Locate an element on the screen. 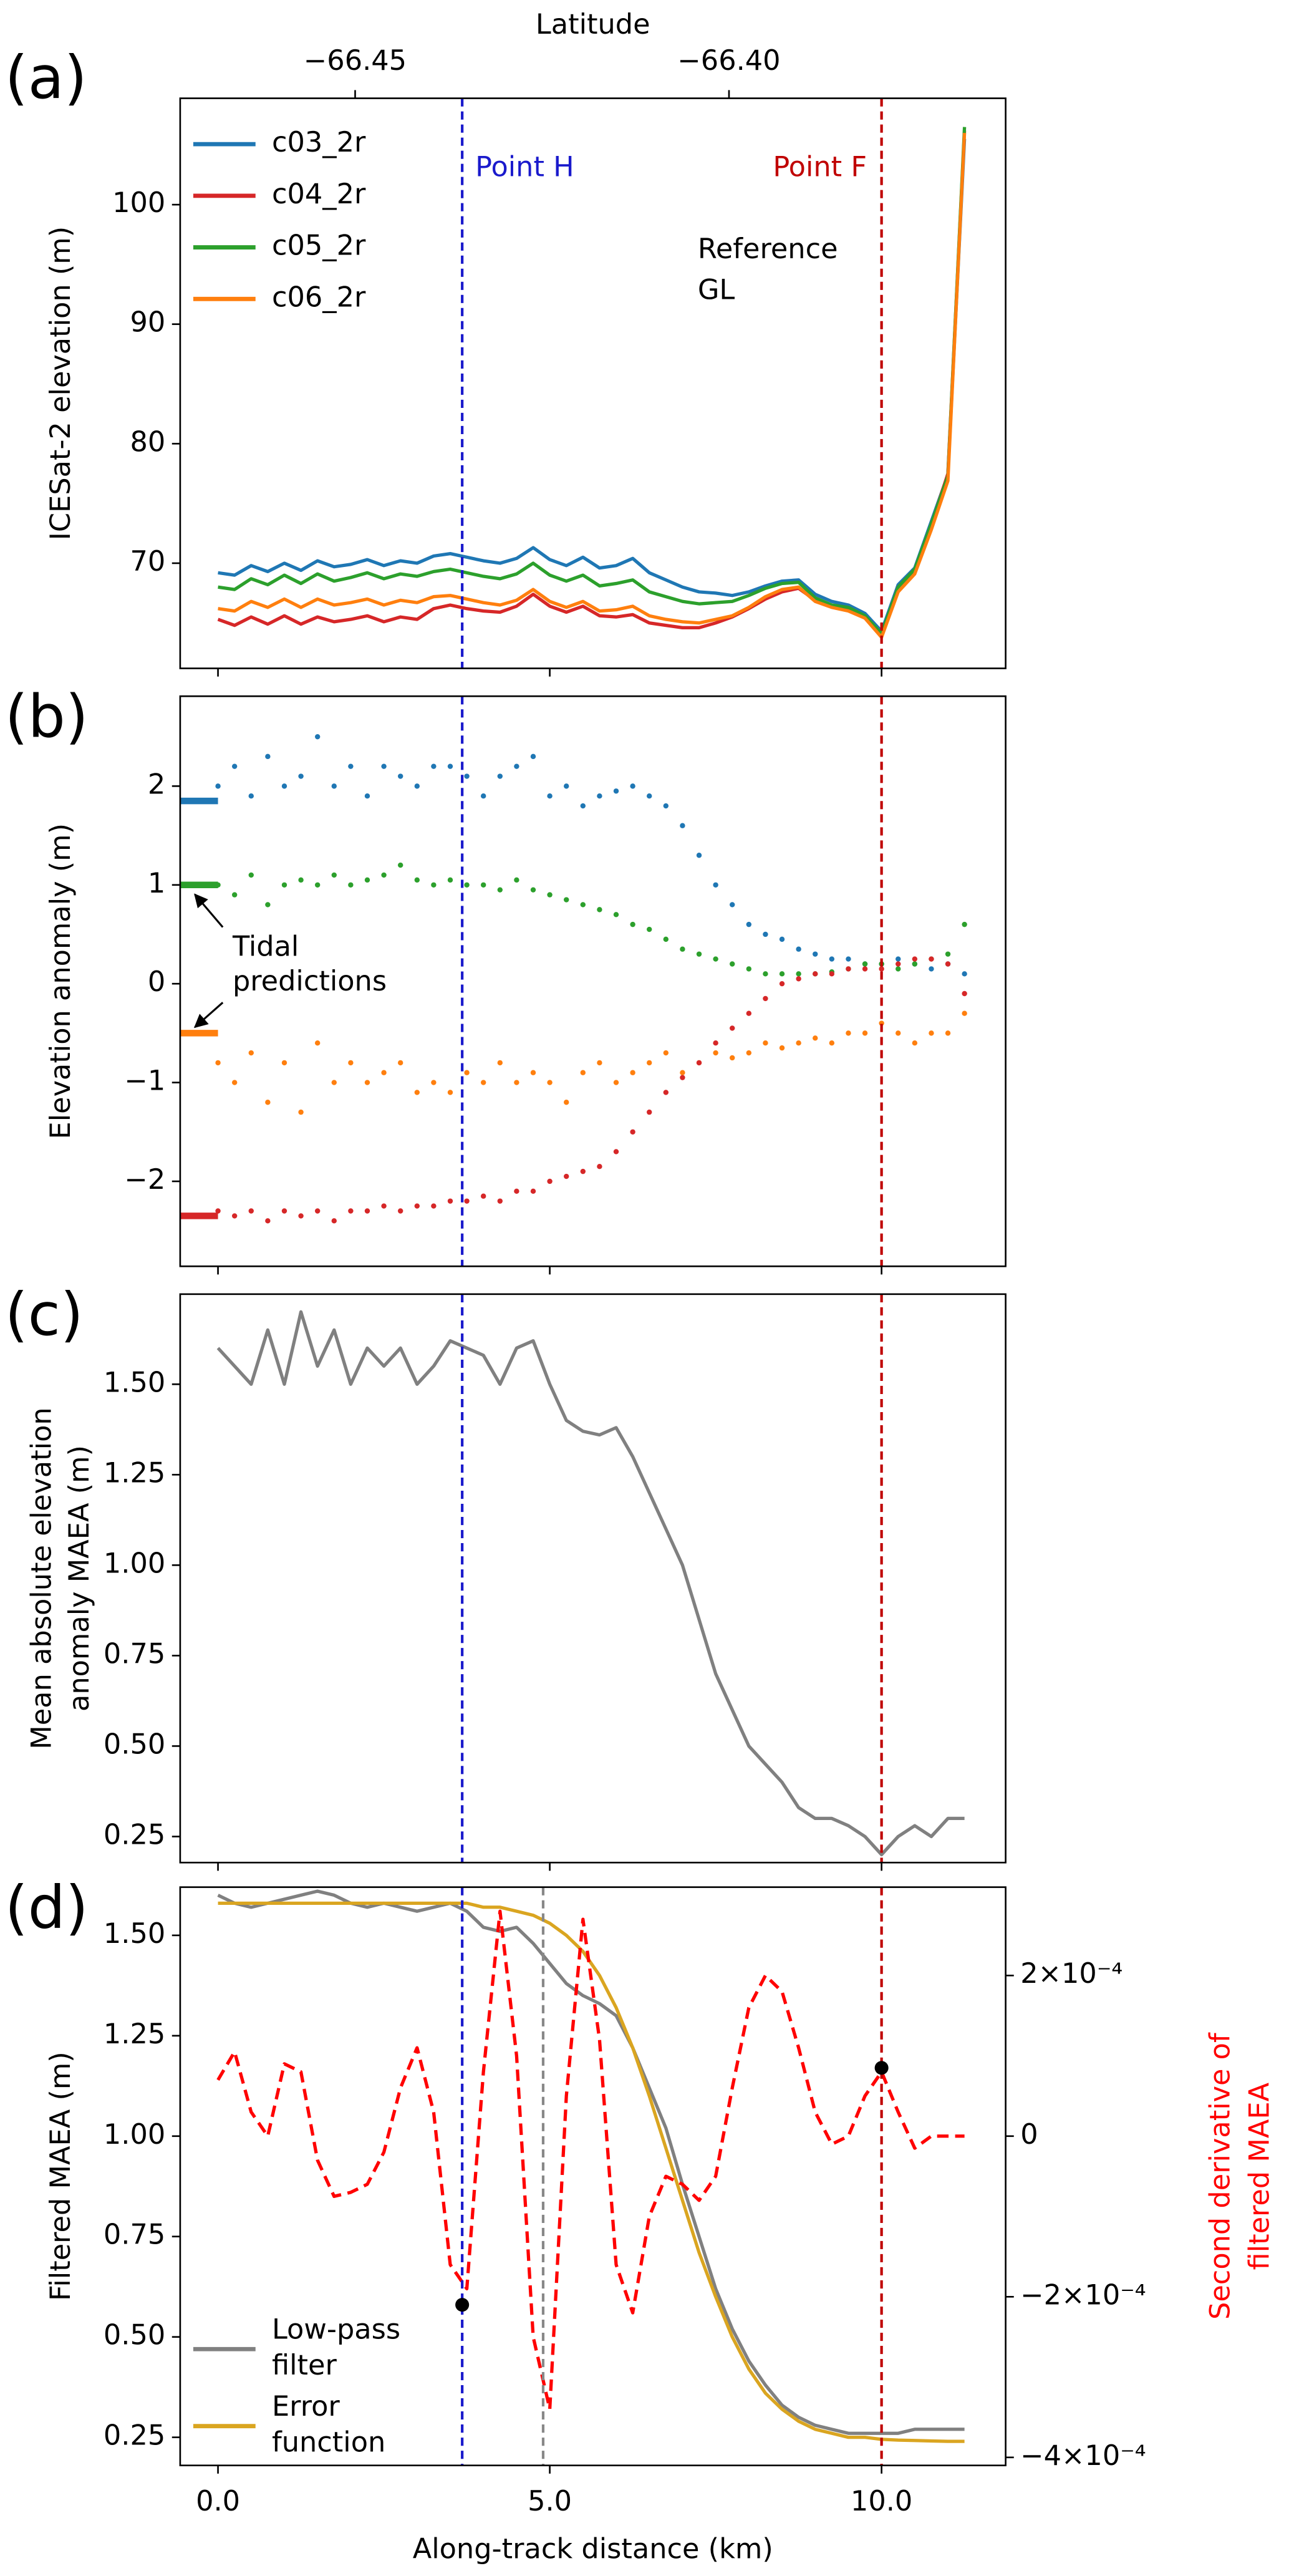  legend-label: Error is located at coordinates (306, 2406).